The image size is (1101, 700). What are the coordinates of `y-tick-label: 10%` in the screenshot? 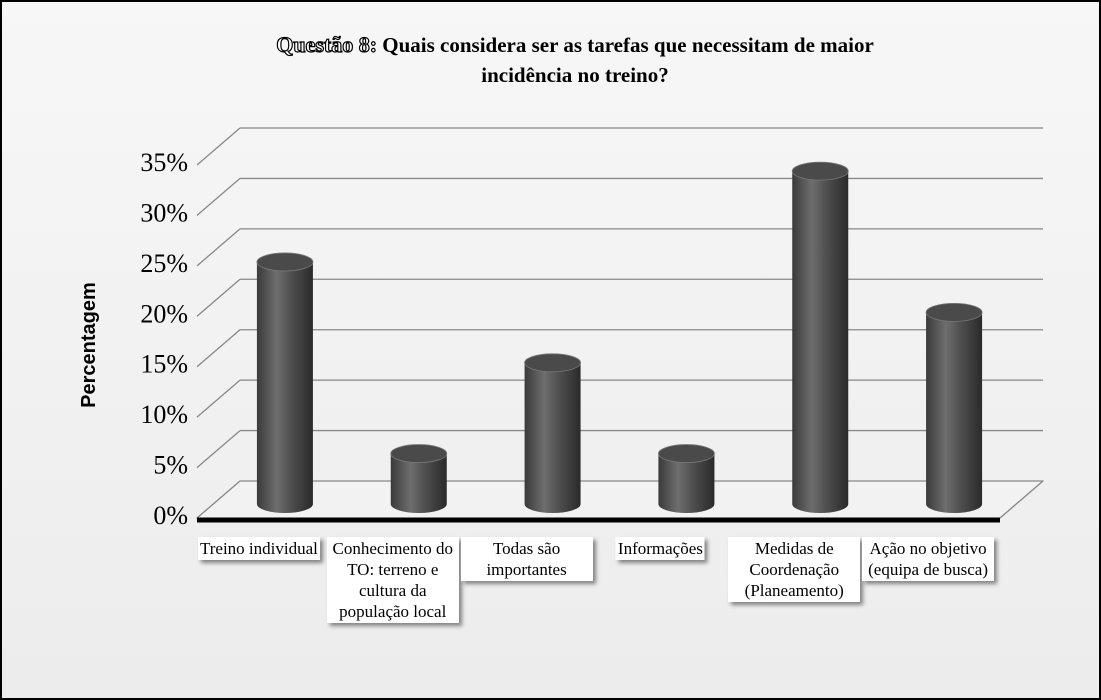 It's located at (164, 414).